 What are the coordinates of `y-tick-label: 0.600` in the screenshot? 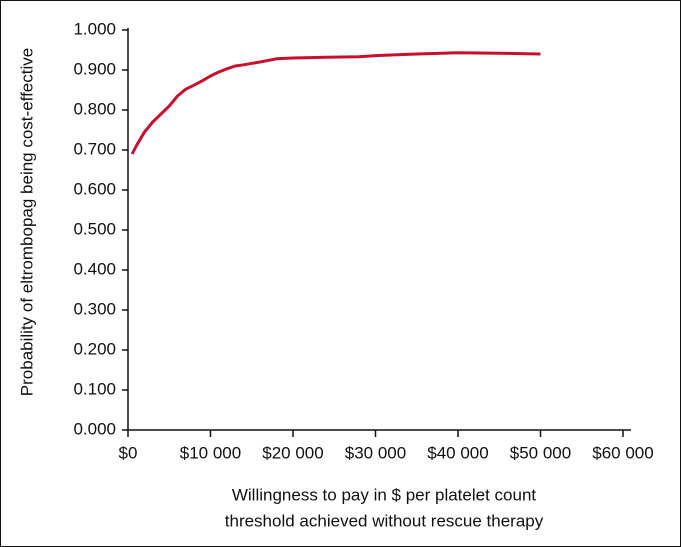 It's located at (94, 188).